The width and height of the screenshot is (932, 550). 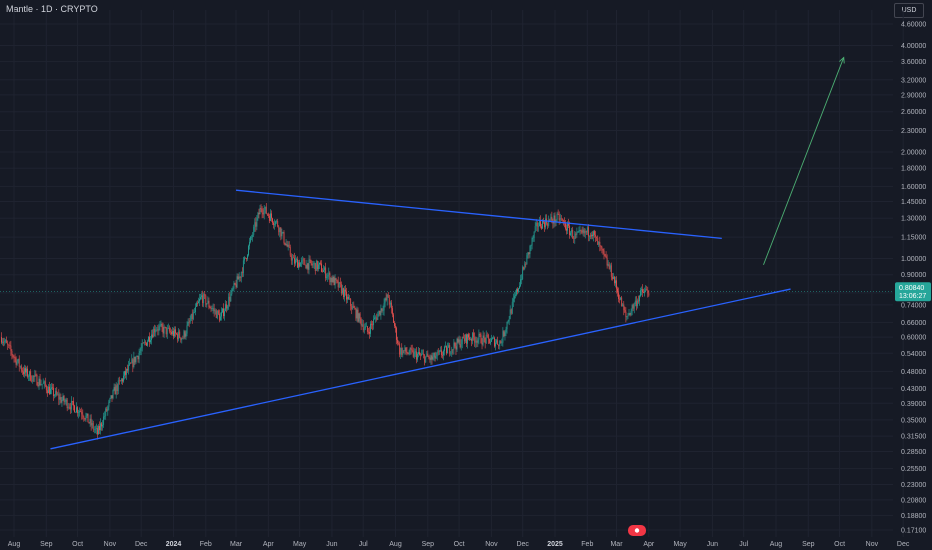 I want to click on price-tick-label: 0.48000, so click(x=913, y=372).